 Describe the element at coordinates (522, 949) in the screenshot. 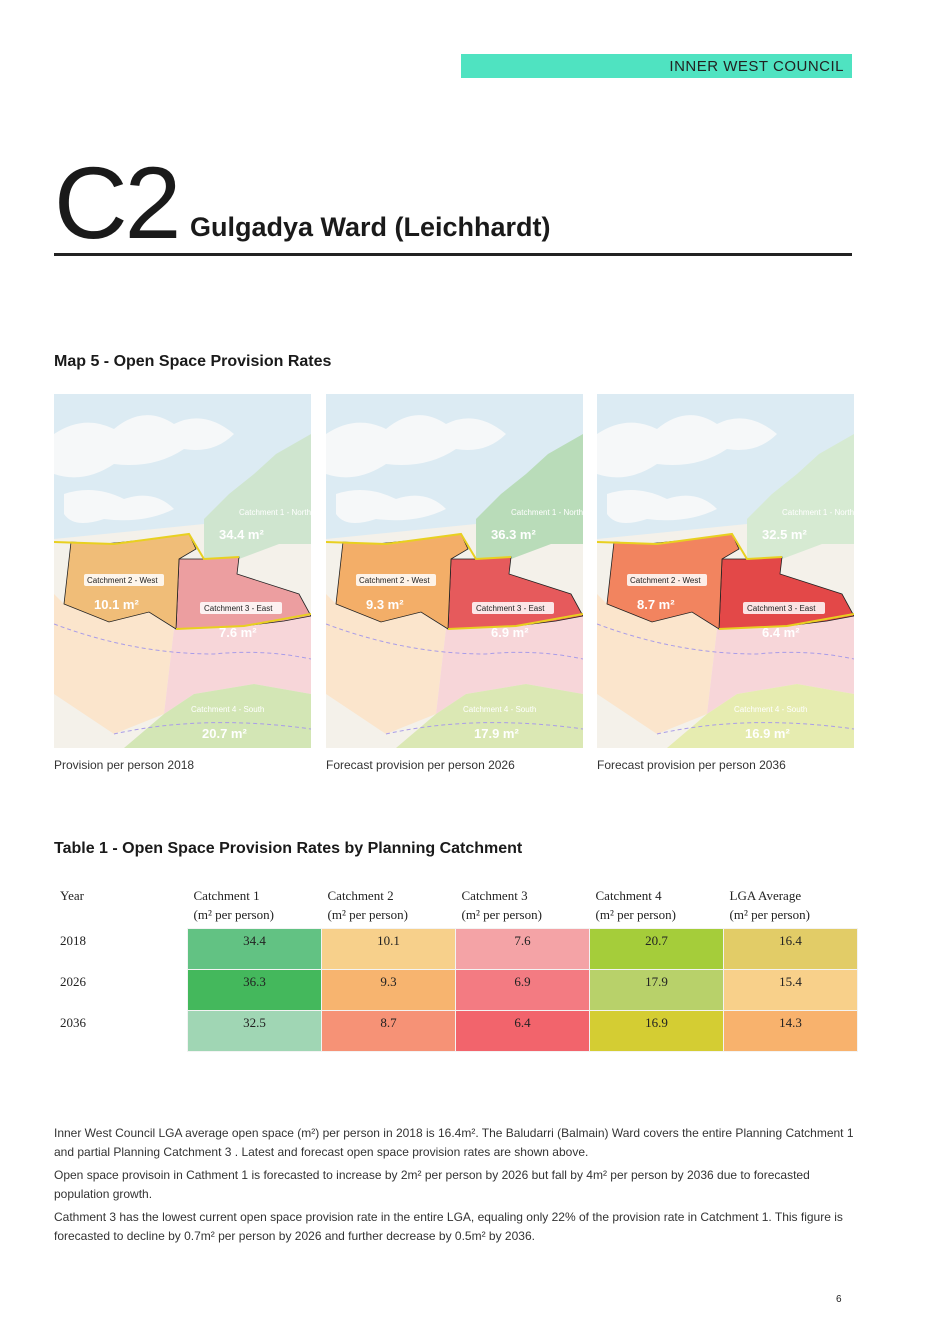

I see `value-cell: 7.6` at that location.